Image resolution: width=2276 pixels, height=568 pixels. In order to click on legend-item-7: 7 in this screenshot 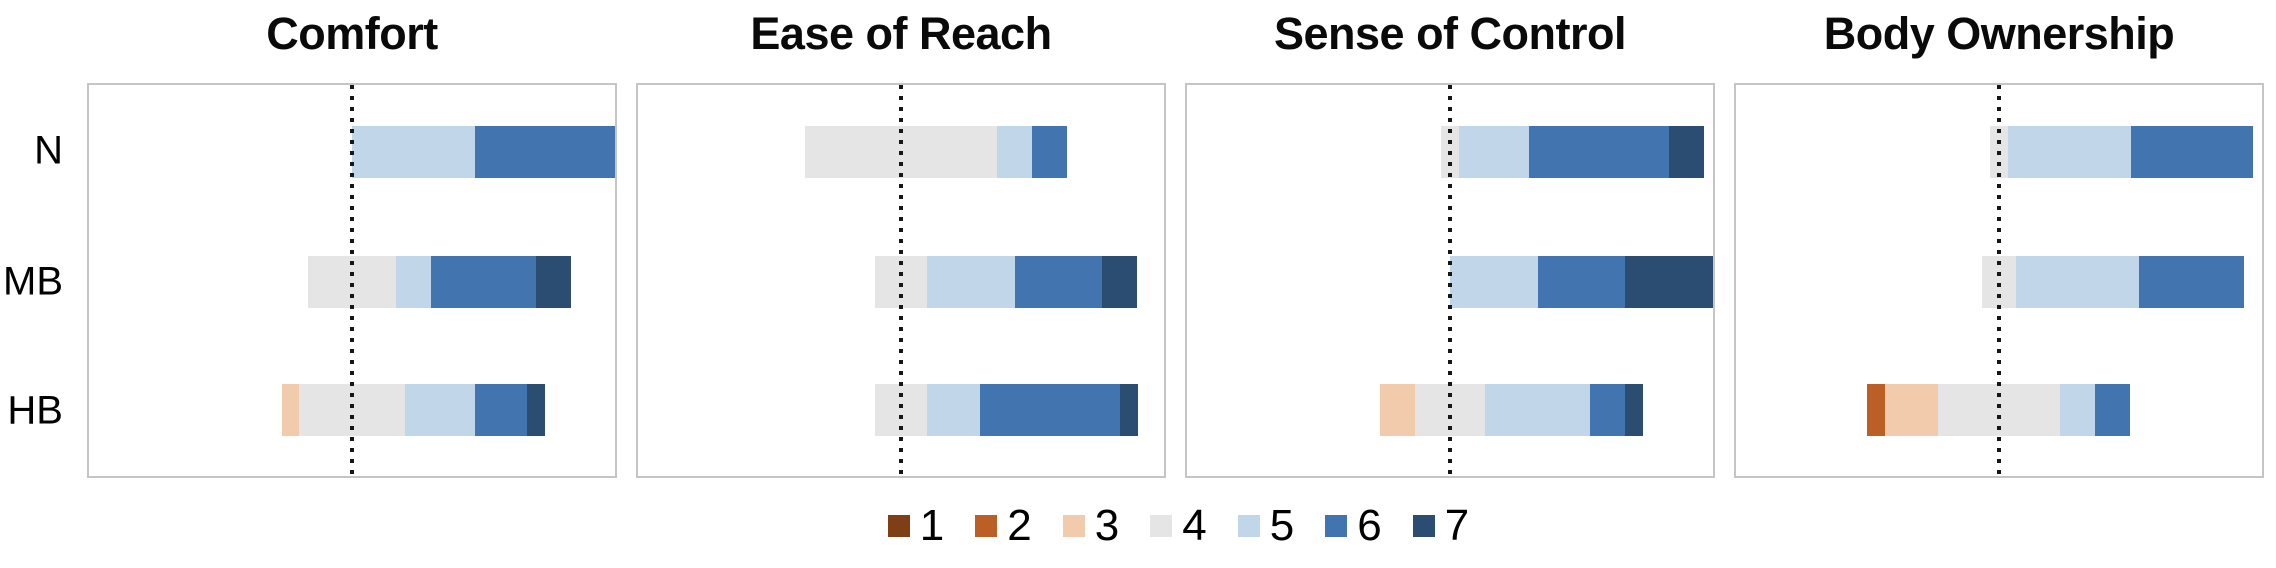, I will do `click(1441, 525)`.